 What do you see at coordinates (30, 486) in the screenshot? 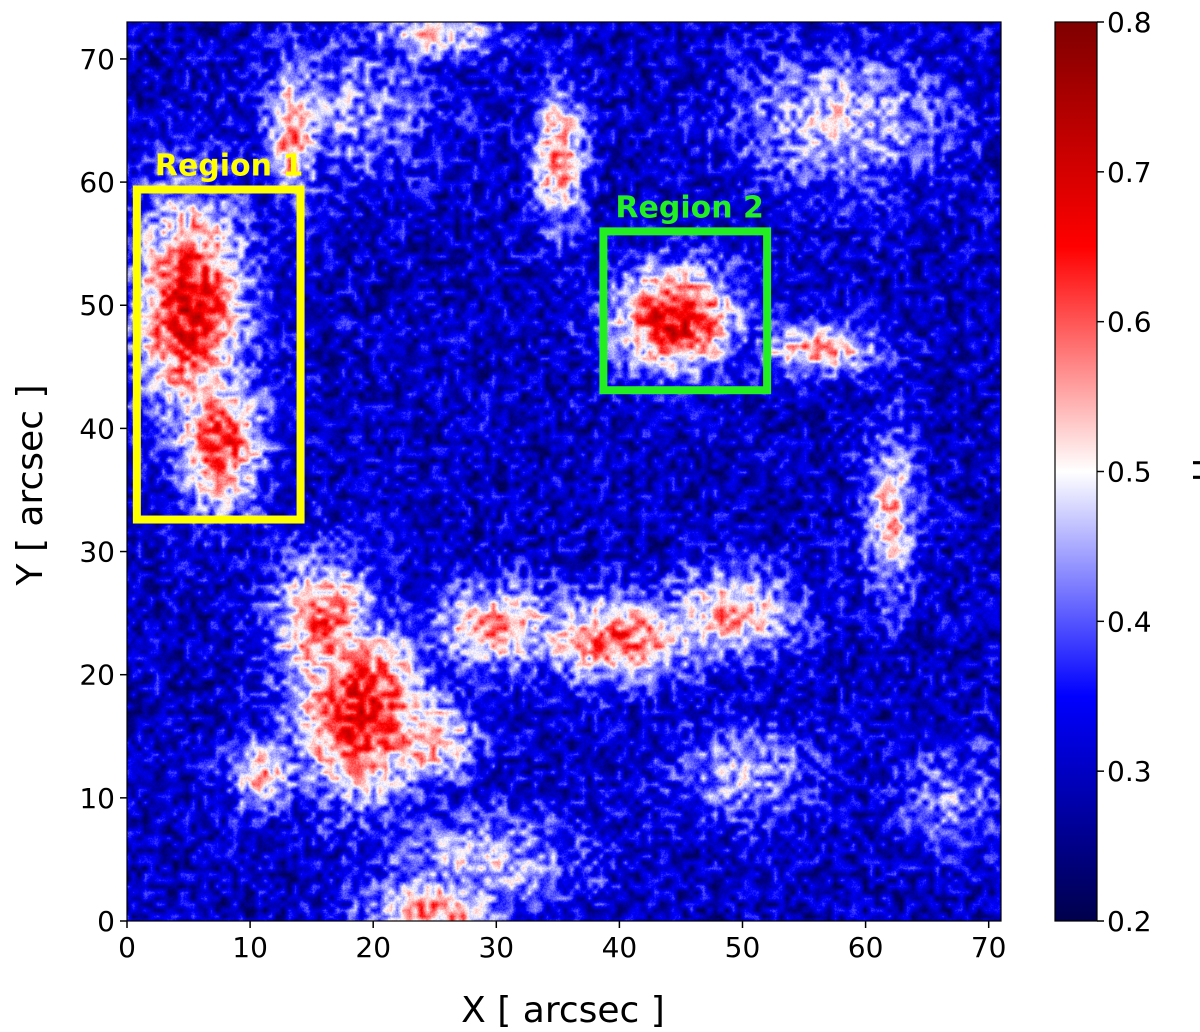
I see `y-axis-label: Y [ arcsec ]` at bounding box center [30, 486].